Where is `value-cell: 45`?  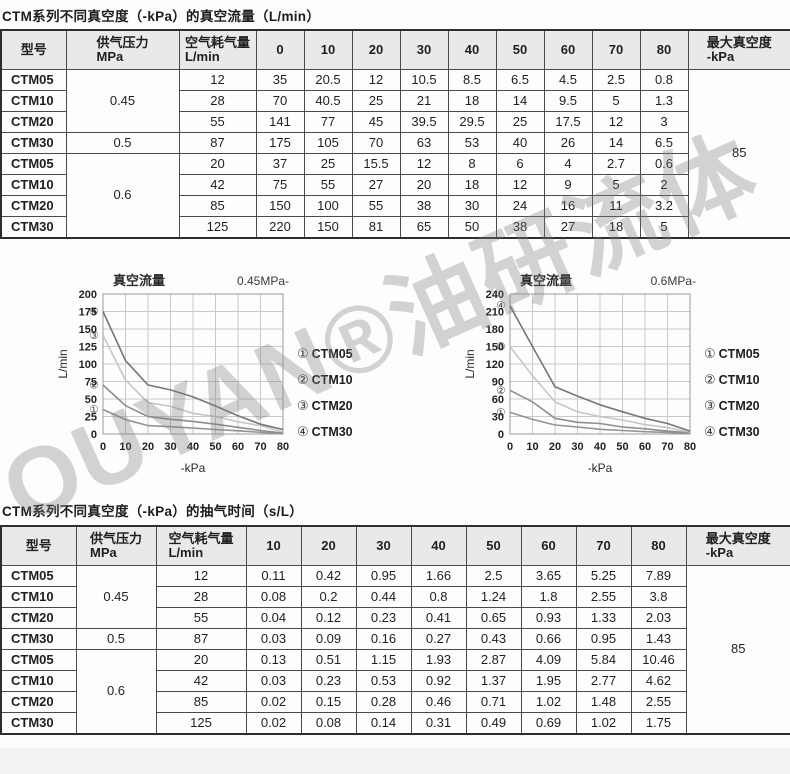 value-cell: 45 is located at coordinates (376, 122).